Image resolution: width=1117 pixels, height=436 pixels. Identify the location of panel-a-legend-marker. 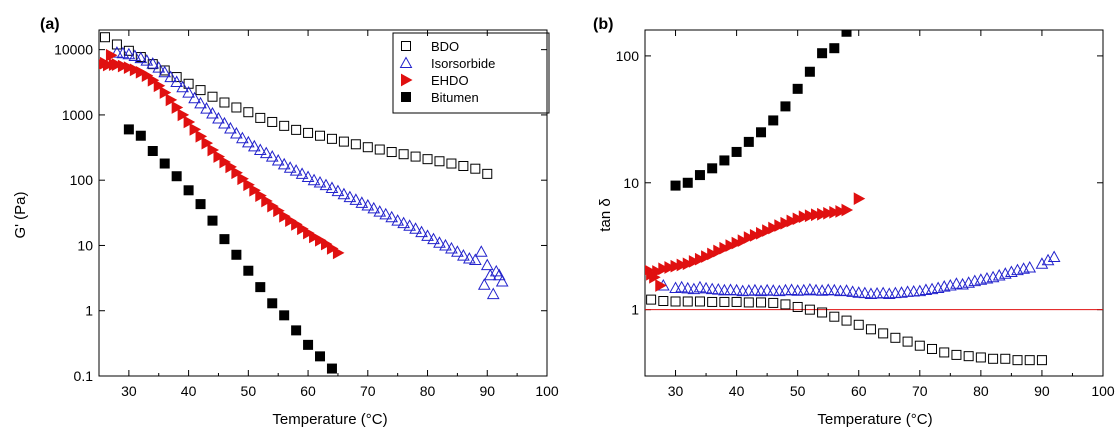
(406, 97).